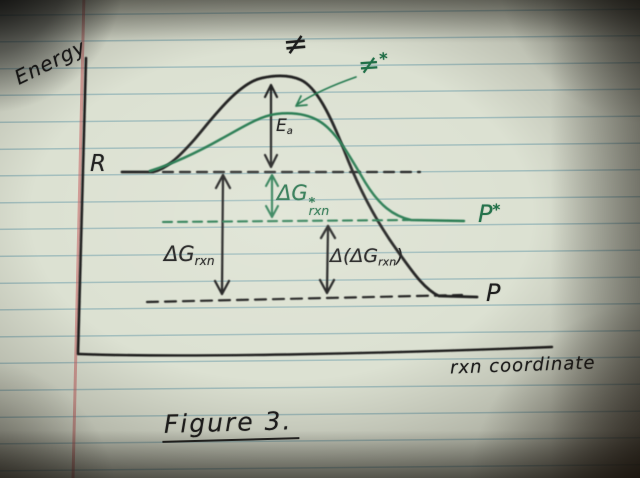  I want to click on dg-rxn-arrow, so click(222, 234).